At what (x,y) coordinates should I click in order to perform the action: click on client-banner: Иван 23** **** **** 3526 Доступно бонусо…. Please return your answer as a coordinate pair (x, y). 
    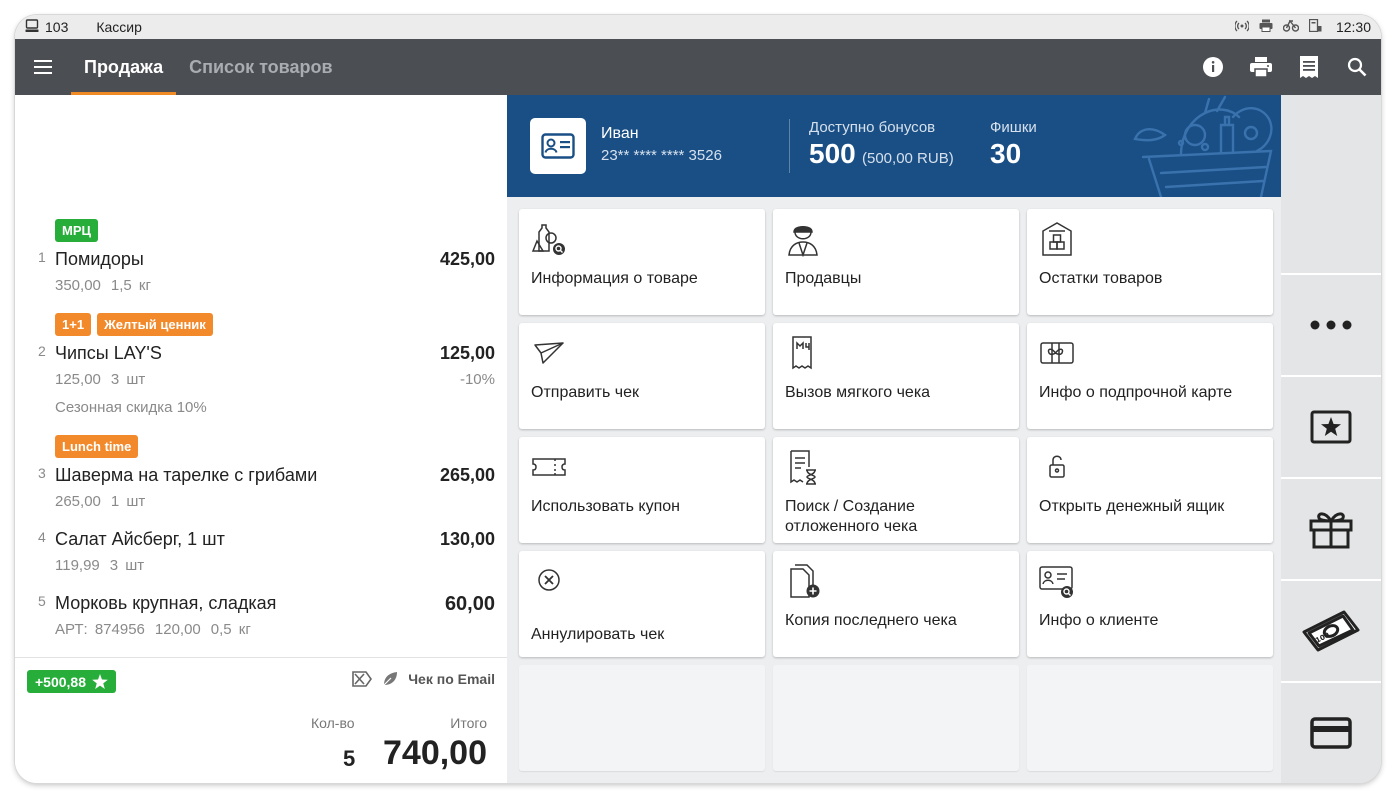
    Looking at the image, I should click on (894, 146).